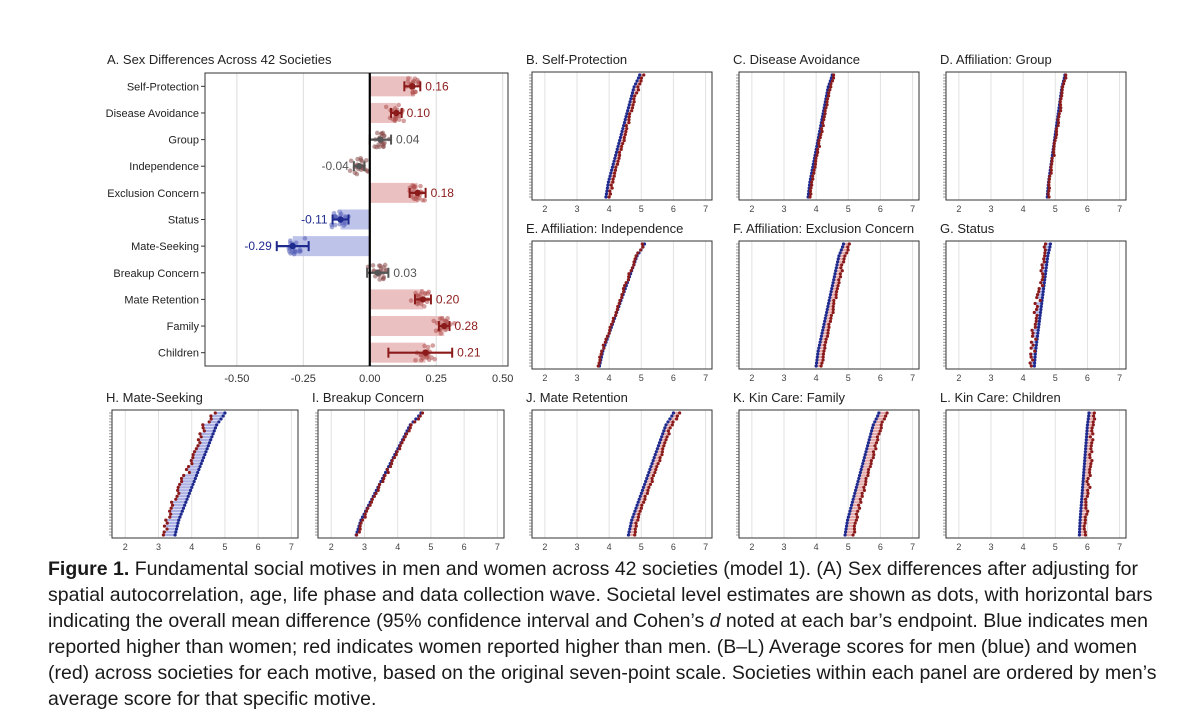 The width and height of the screenshot is (1200, 717). What do you see at coordinates (164, 167) in the screenshot?
I see `panel-a-category-label: Independence` at bounding box center [164, 167].